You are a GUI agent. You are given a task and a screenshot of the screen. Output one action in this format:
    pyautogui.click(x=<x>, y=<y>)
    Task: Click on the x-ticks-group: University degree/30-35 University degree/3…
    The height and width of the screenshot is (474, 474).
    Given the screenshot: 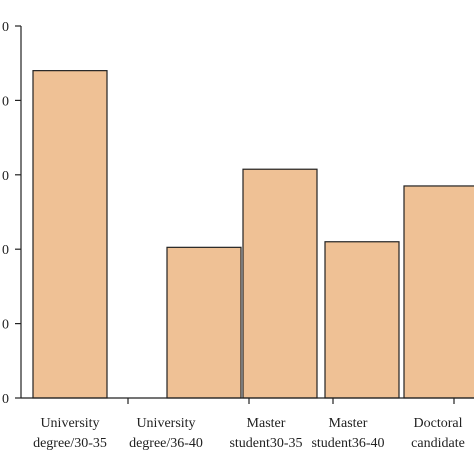 What is the action you would take?
    pyautogui.click(x=249, y=424)
    